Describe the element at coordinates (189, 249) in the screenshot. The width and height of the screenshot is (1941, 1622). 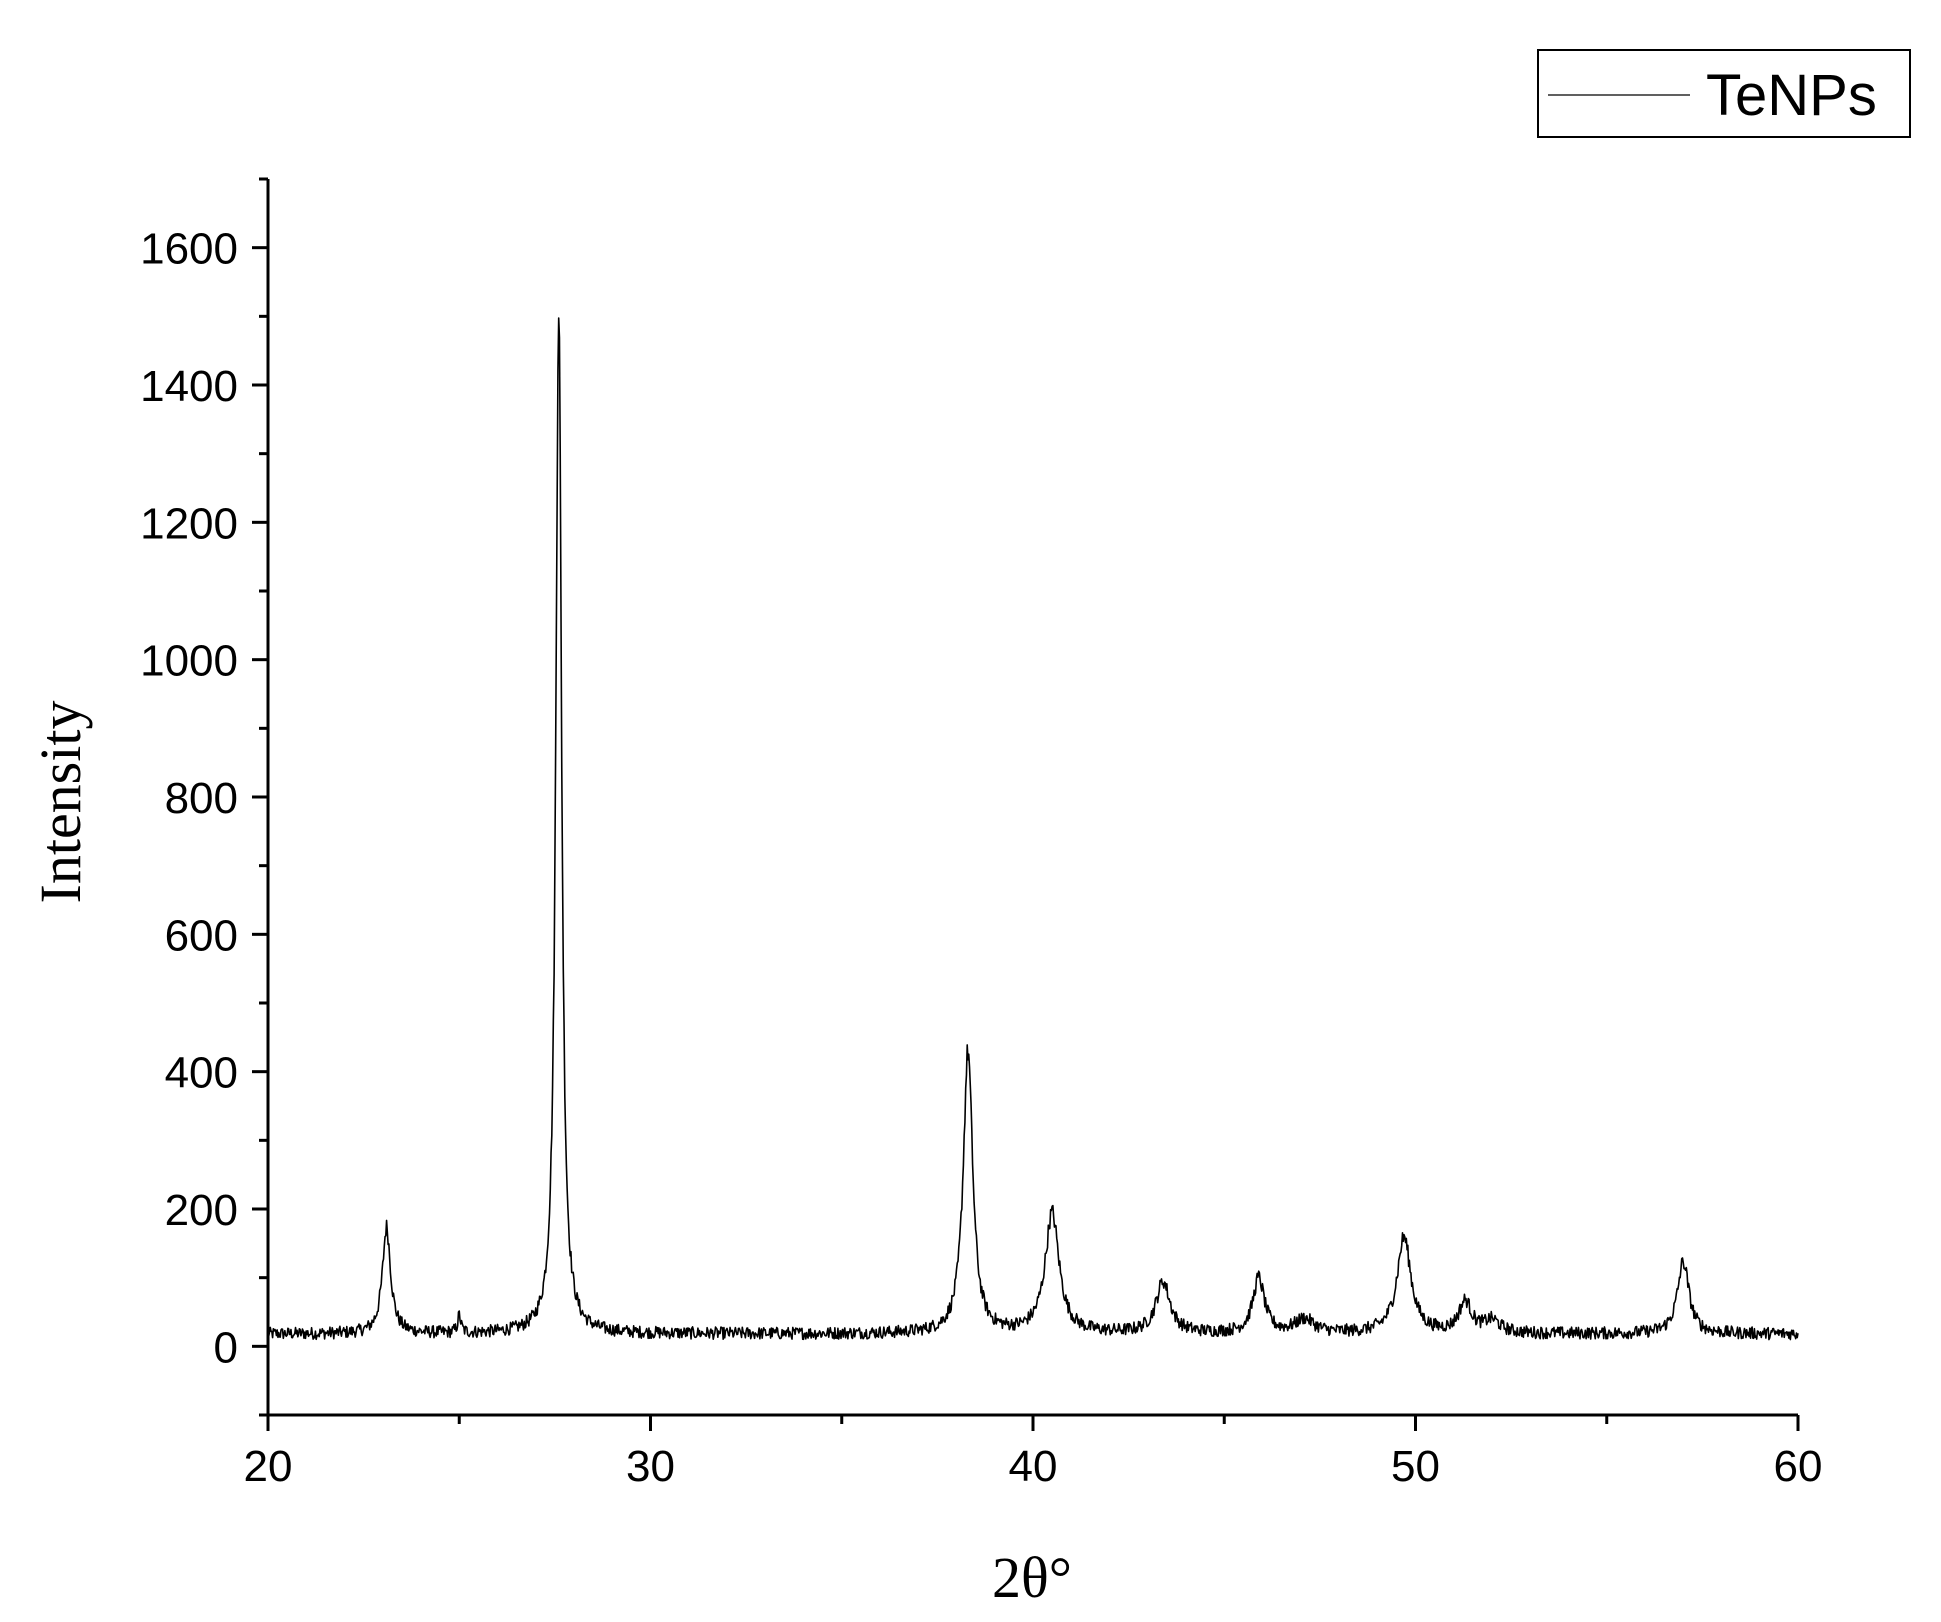
I see `y-tick-label: 1600` at that location.